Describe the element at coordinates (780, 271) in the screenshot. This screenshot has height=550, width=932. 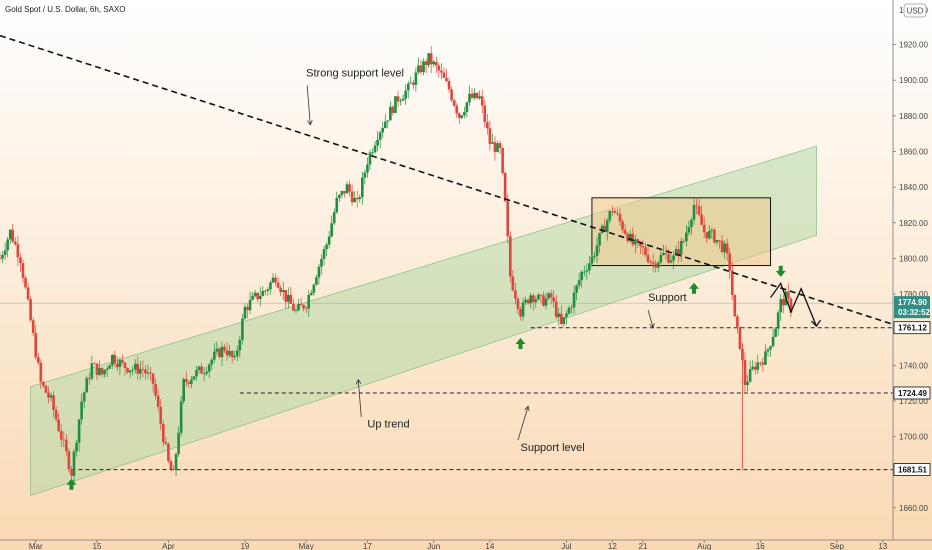
I see `green-down-arrow` at that location.